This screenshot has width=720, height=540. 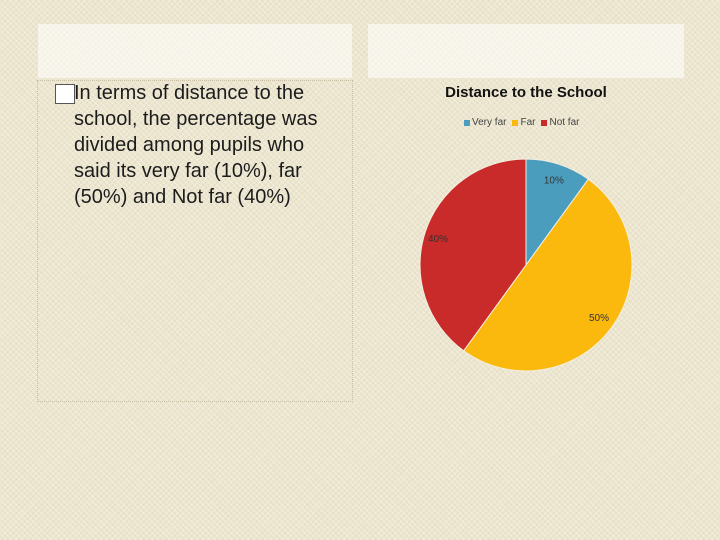 What do you see at coordinates (515, 122) in the screenshot?
I see `legend-swatch-far` at bounding box center [515, 122].